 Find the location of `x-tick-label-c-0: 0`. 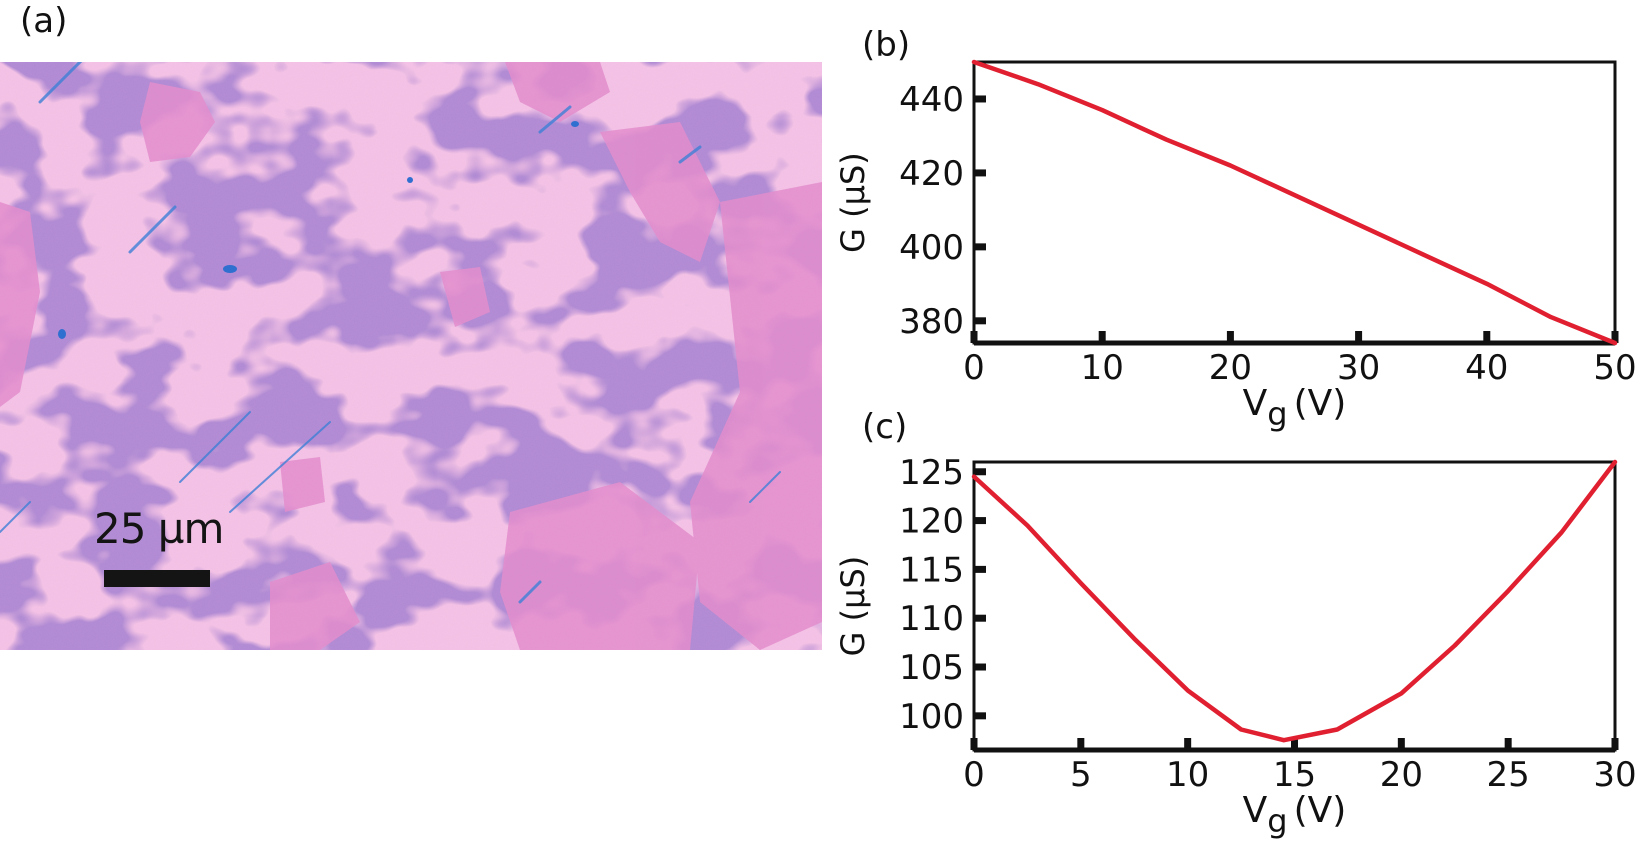

x-tick-label-c-0: 0 is located at coordinates (974, 775).